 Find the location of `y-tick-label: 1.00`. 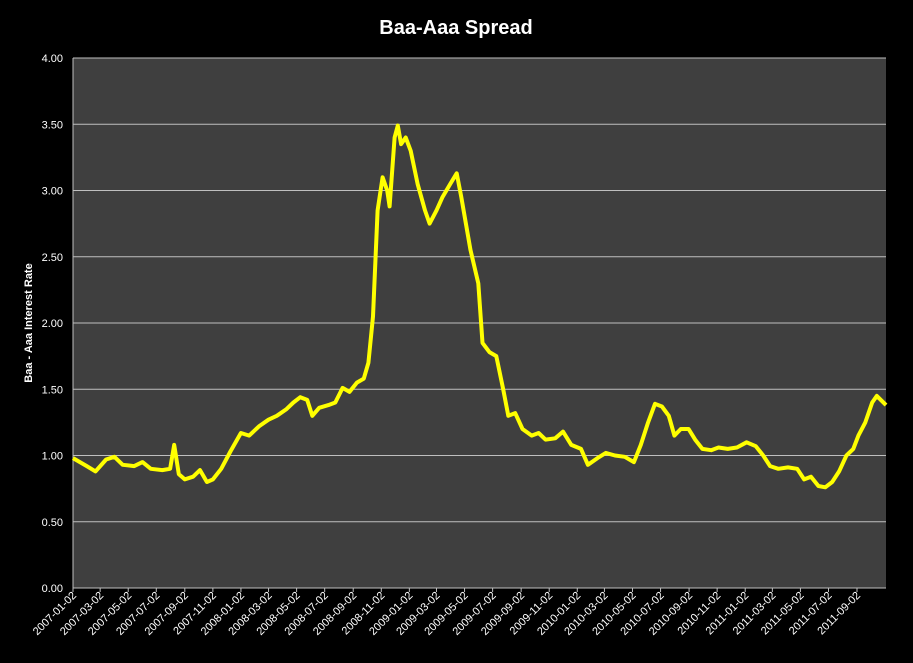

y-tick-label: 1.00 is located at coordinates (52, 457).